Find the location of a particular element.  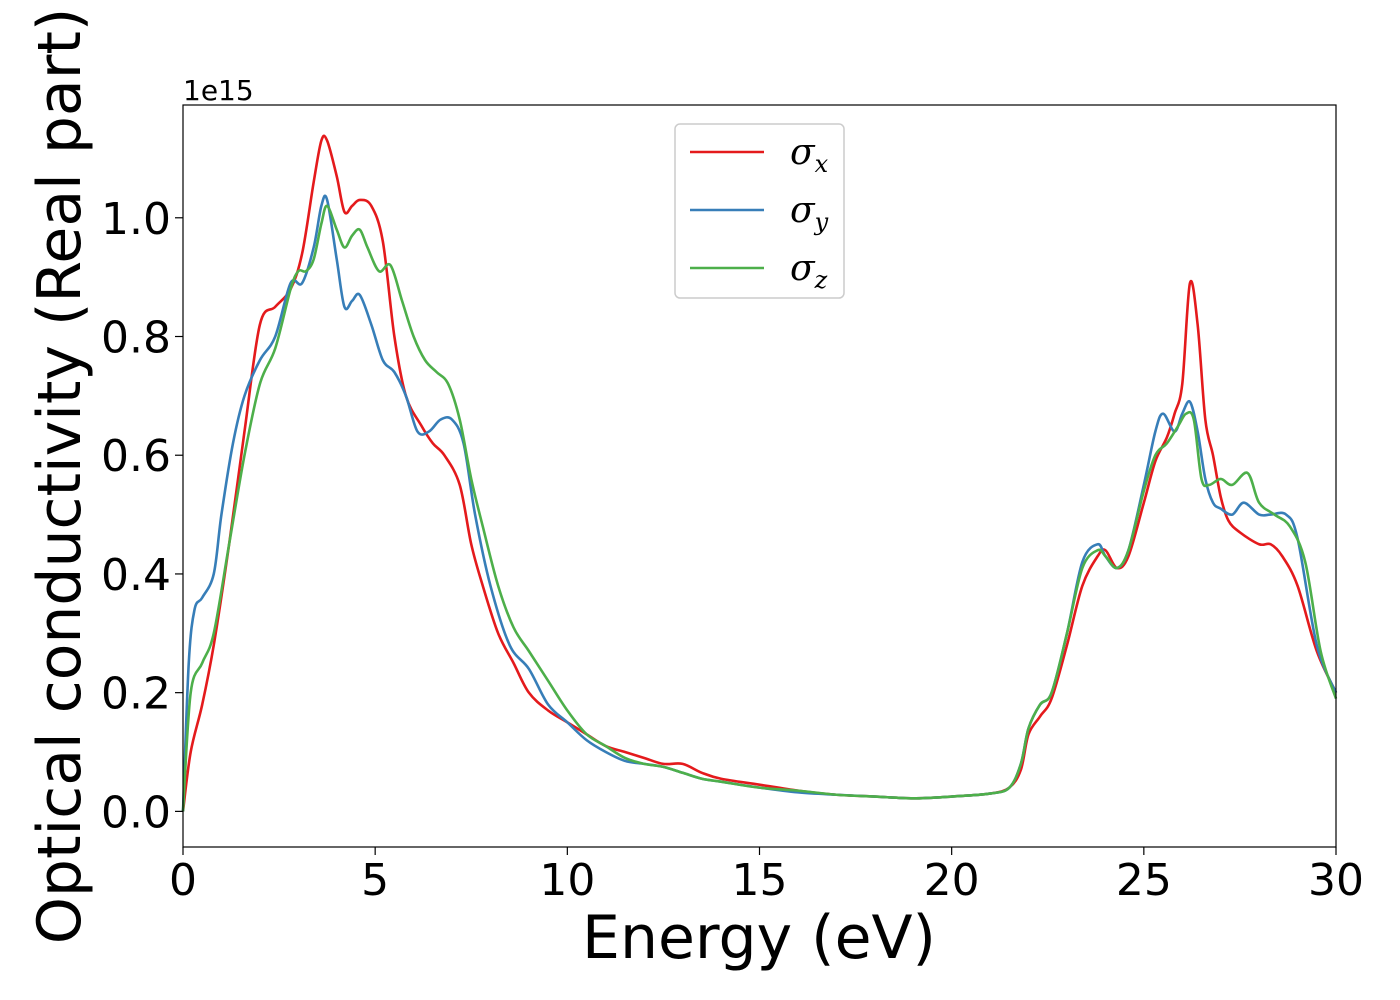

legend-label-x: σx is located at coordinates (809, 155).